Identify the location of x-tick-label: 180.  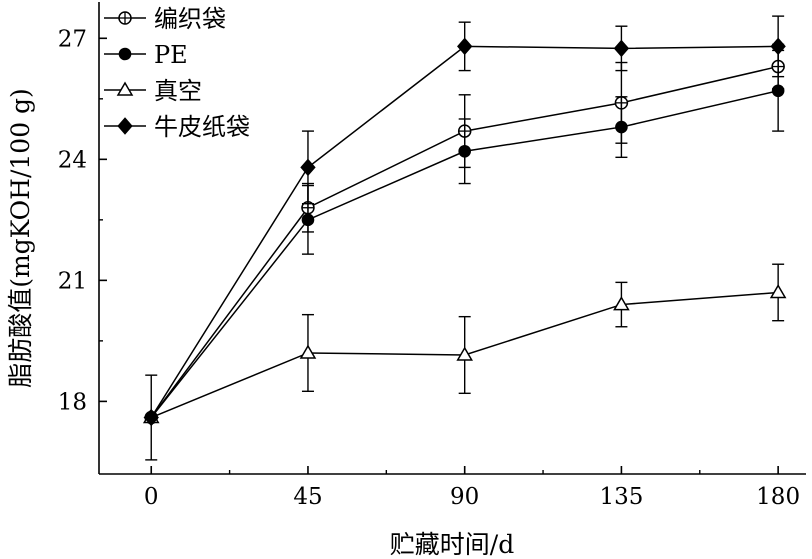
(778, 497).